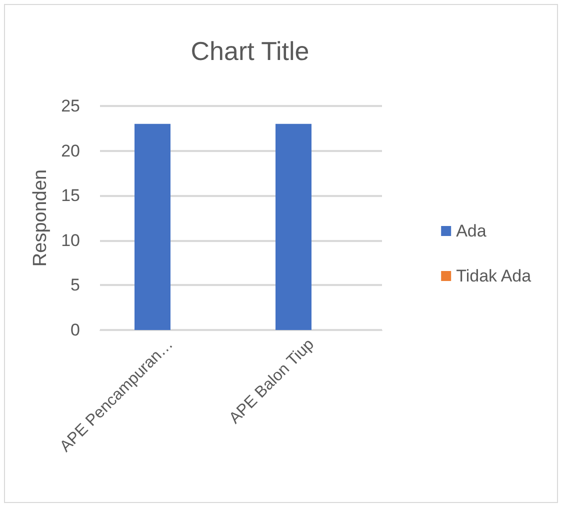 The width and height of the screenshot is (564, 509). I want to click on y-tick-label: 0, so click(75, 330).